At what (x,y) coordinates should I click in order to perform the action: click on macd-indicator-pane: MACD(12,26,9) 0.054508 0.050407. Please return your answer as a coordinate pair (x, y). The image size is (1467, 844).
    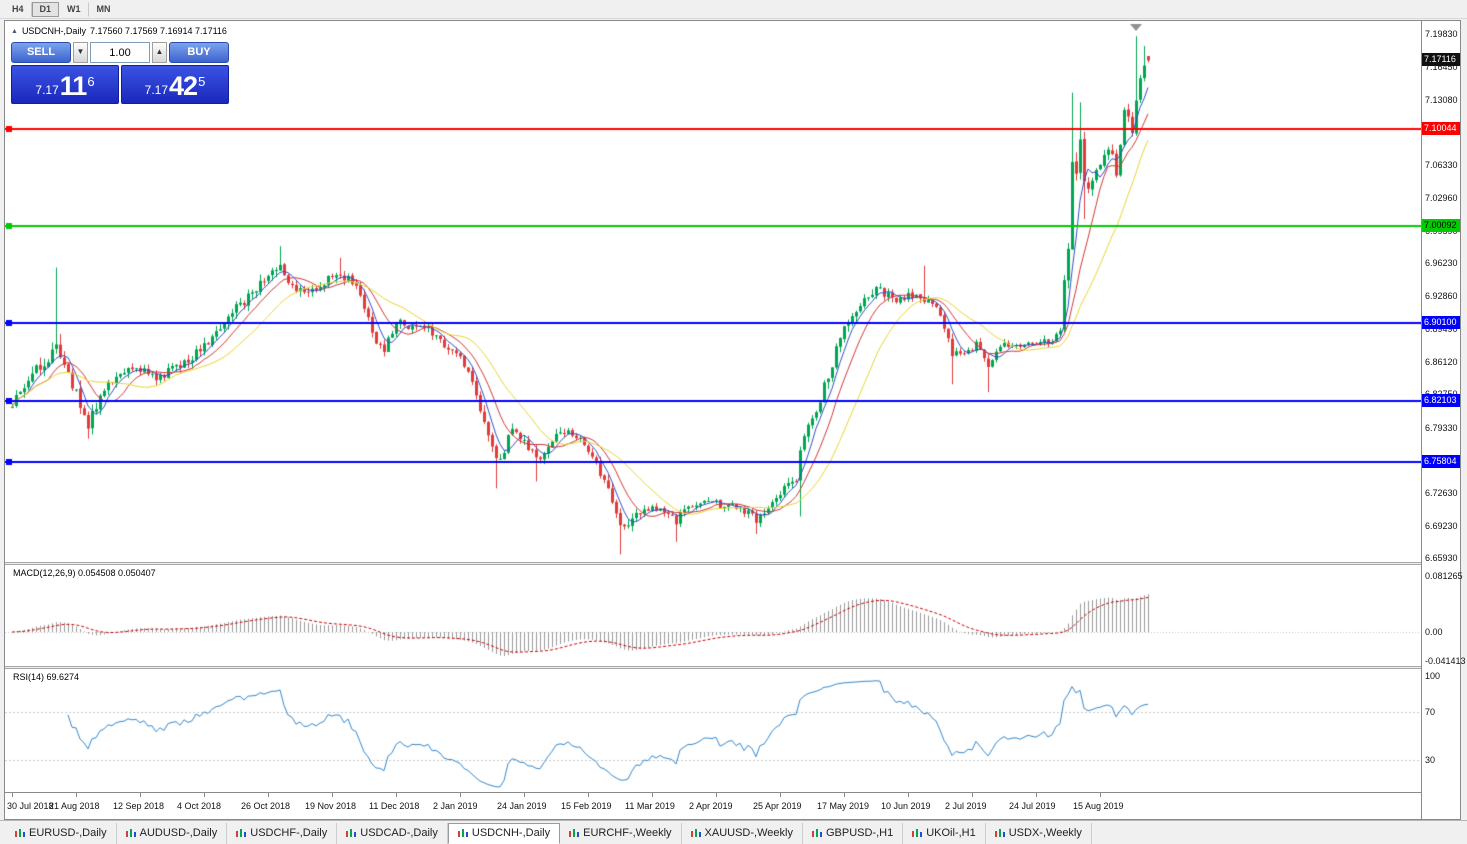
    Looking at the image, I should click on (713, 615).